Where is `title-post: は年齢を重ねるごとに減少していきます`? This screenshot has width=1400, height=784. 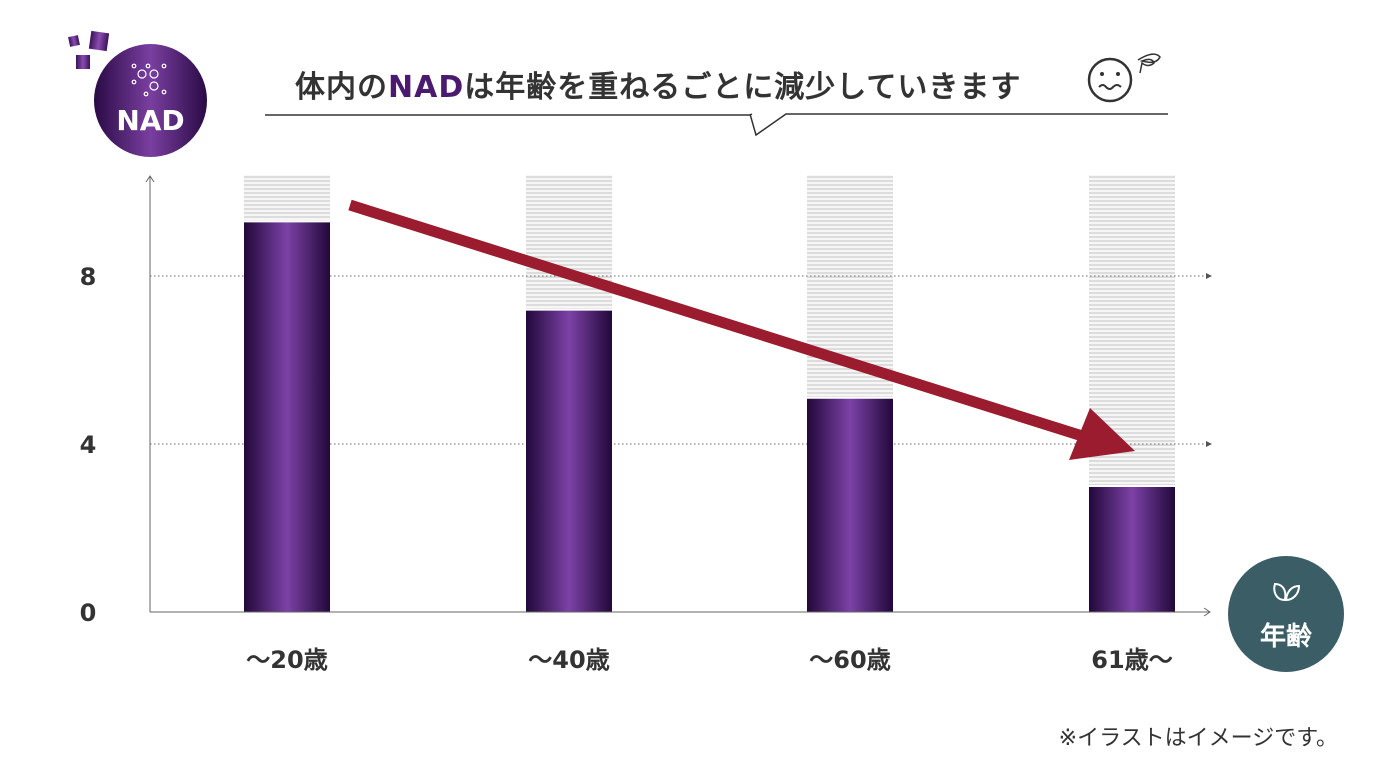 title-post: は年齢を重ねるごとに減少していきます is located at coordinates (743, 87).